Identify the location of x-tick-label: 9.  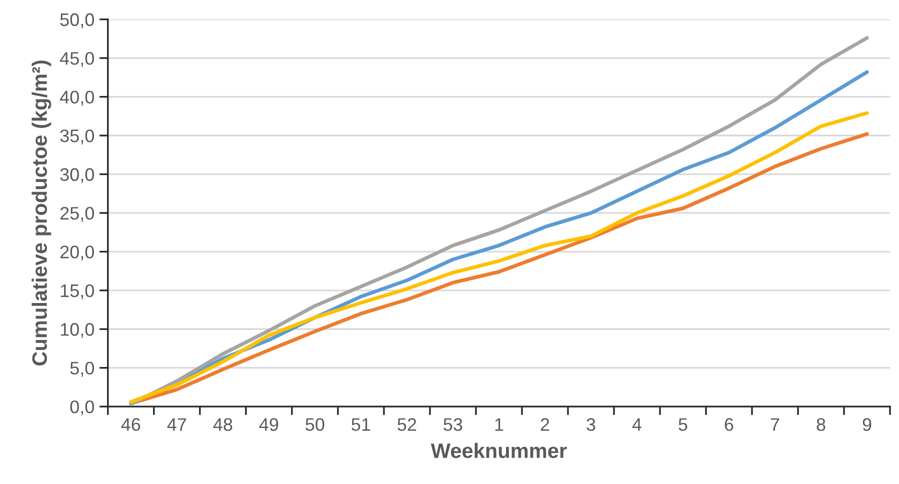
(867, 424).